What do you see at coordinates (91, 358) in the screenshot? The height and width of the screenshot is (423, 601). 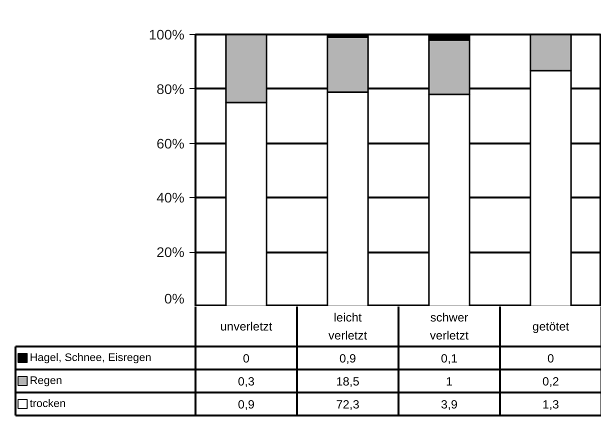 I see `legend-label: Hagel, Schnee, Eisregen` at bounding box center [91, 358].